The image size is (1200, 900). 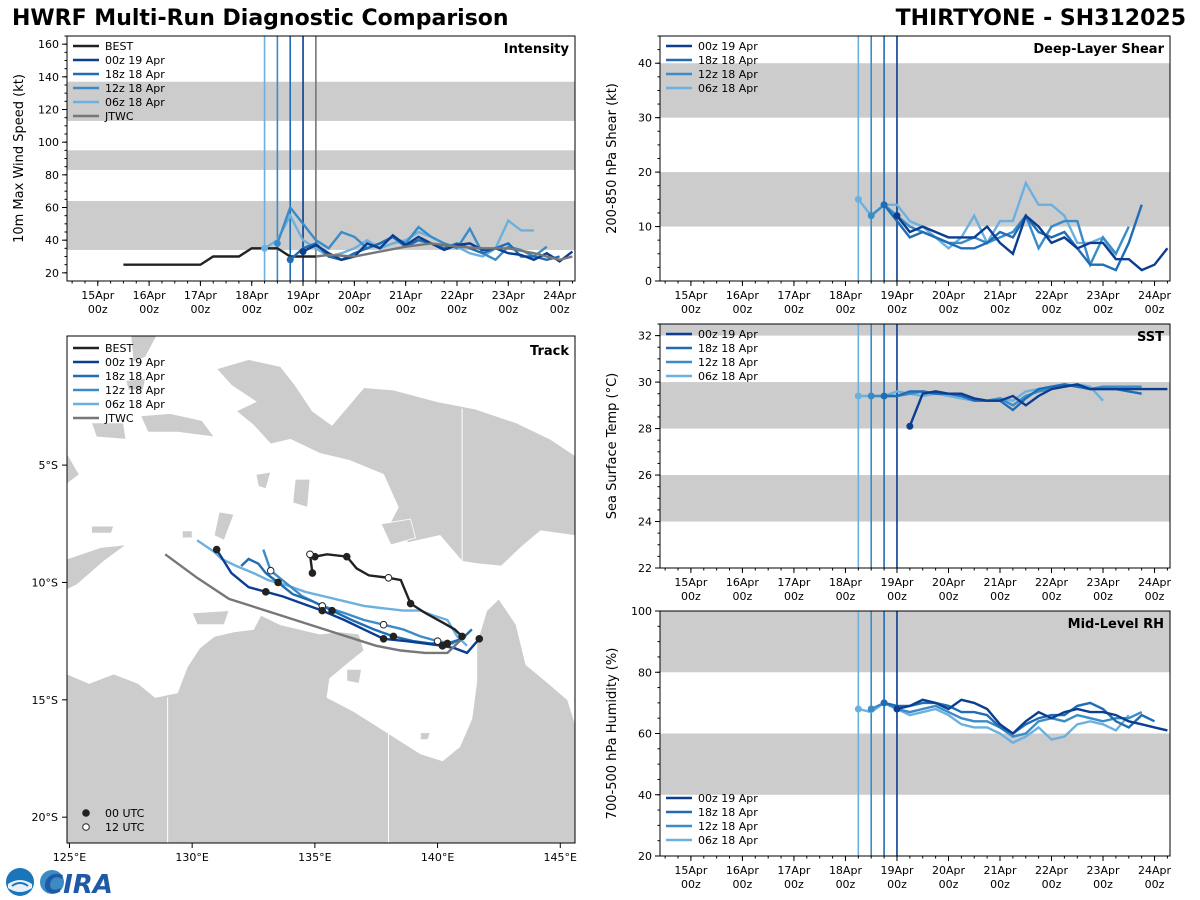 What do you see at coordinates (537, 49) in the screenshot?
I see `intensity-panel-title: Intensity` at bounding box center [537, 49].